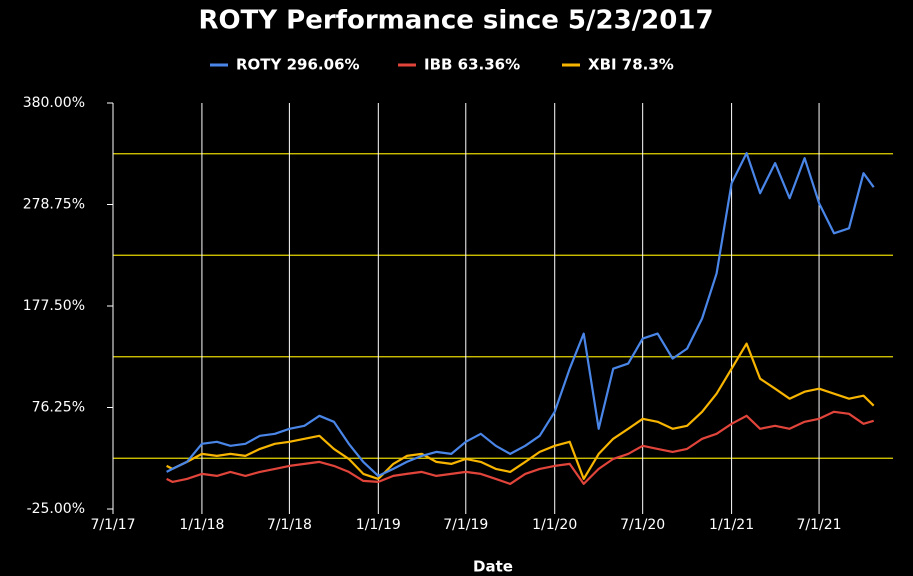  I want to click on legend-label: ROTY 296.06%, so click(298, 65).